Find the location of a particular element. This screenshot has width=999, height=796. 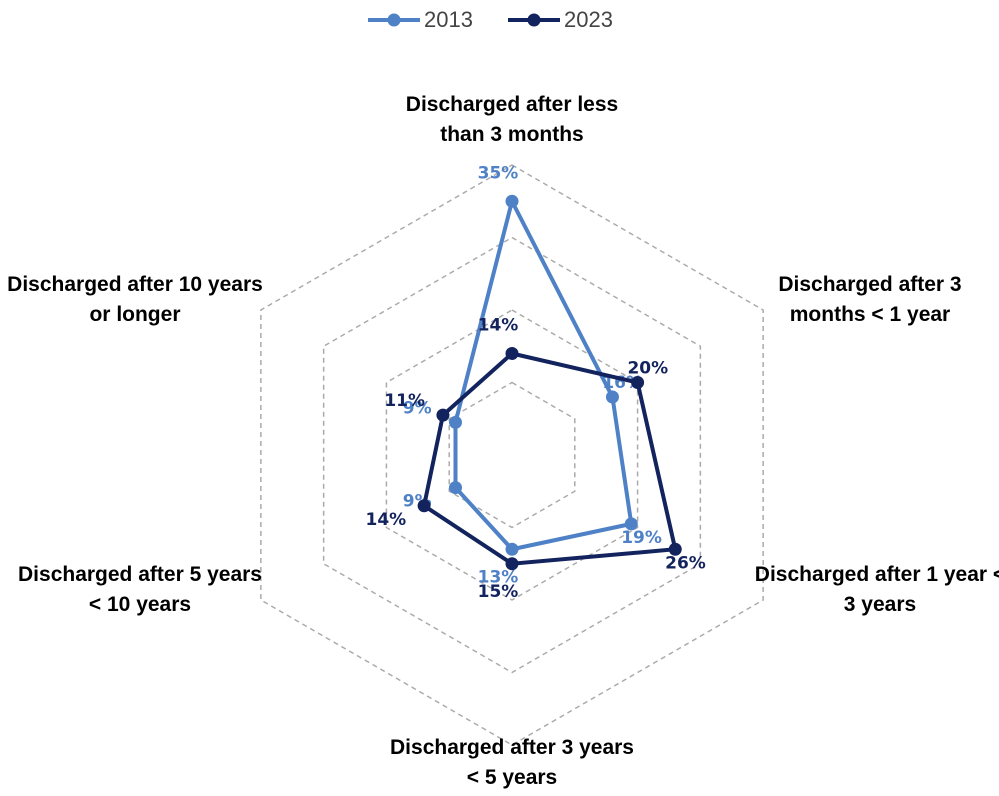

data-label: 11% is located at coordinates (404, 401).